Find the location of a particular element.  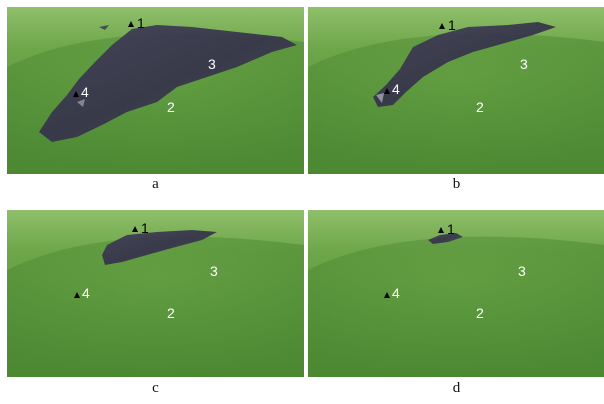

marker-2-b: 2 is located at coordinates (480, 107).